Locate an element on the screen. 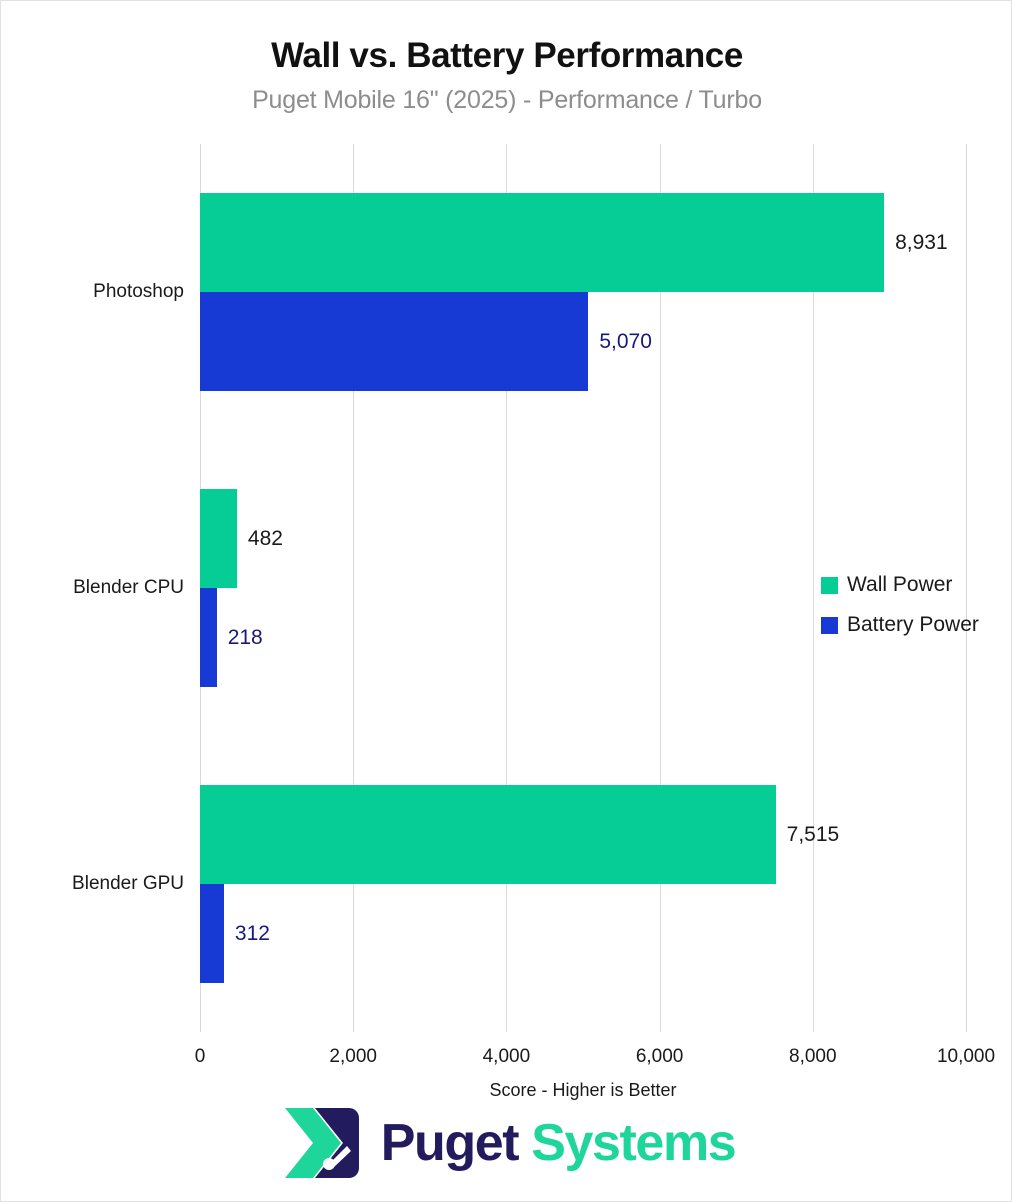  bar-value-label: 218 is located at coordinates (245, 637).